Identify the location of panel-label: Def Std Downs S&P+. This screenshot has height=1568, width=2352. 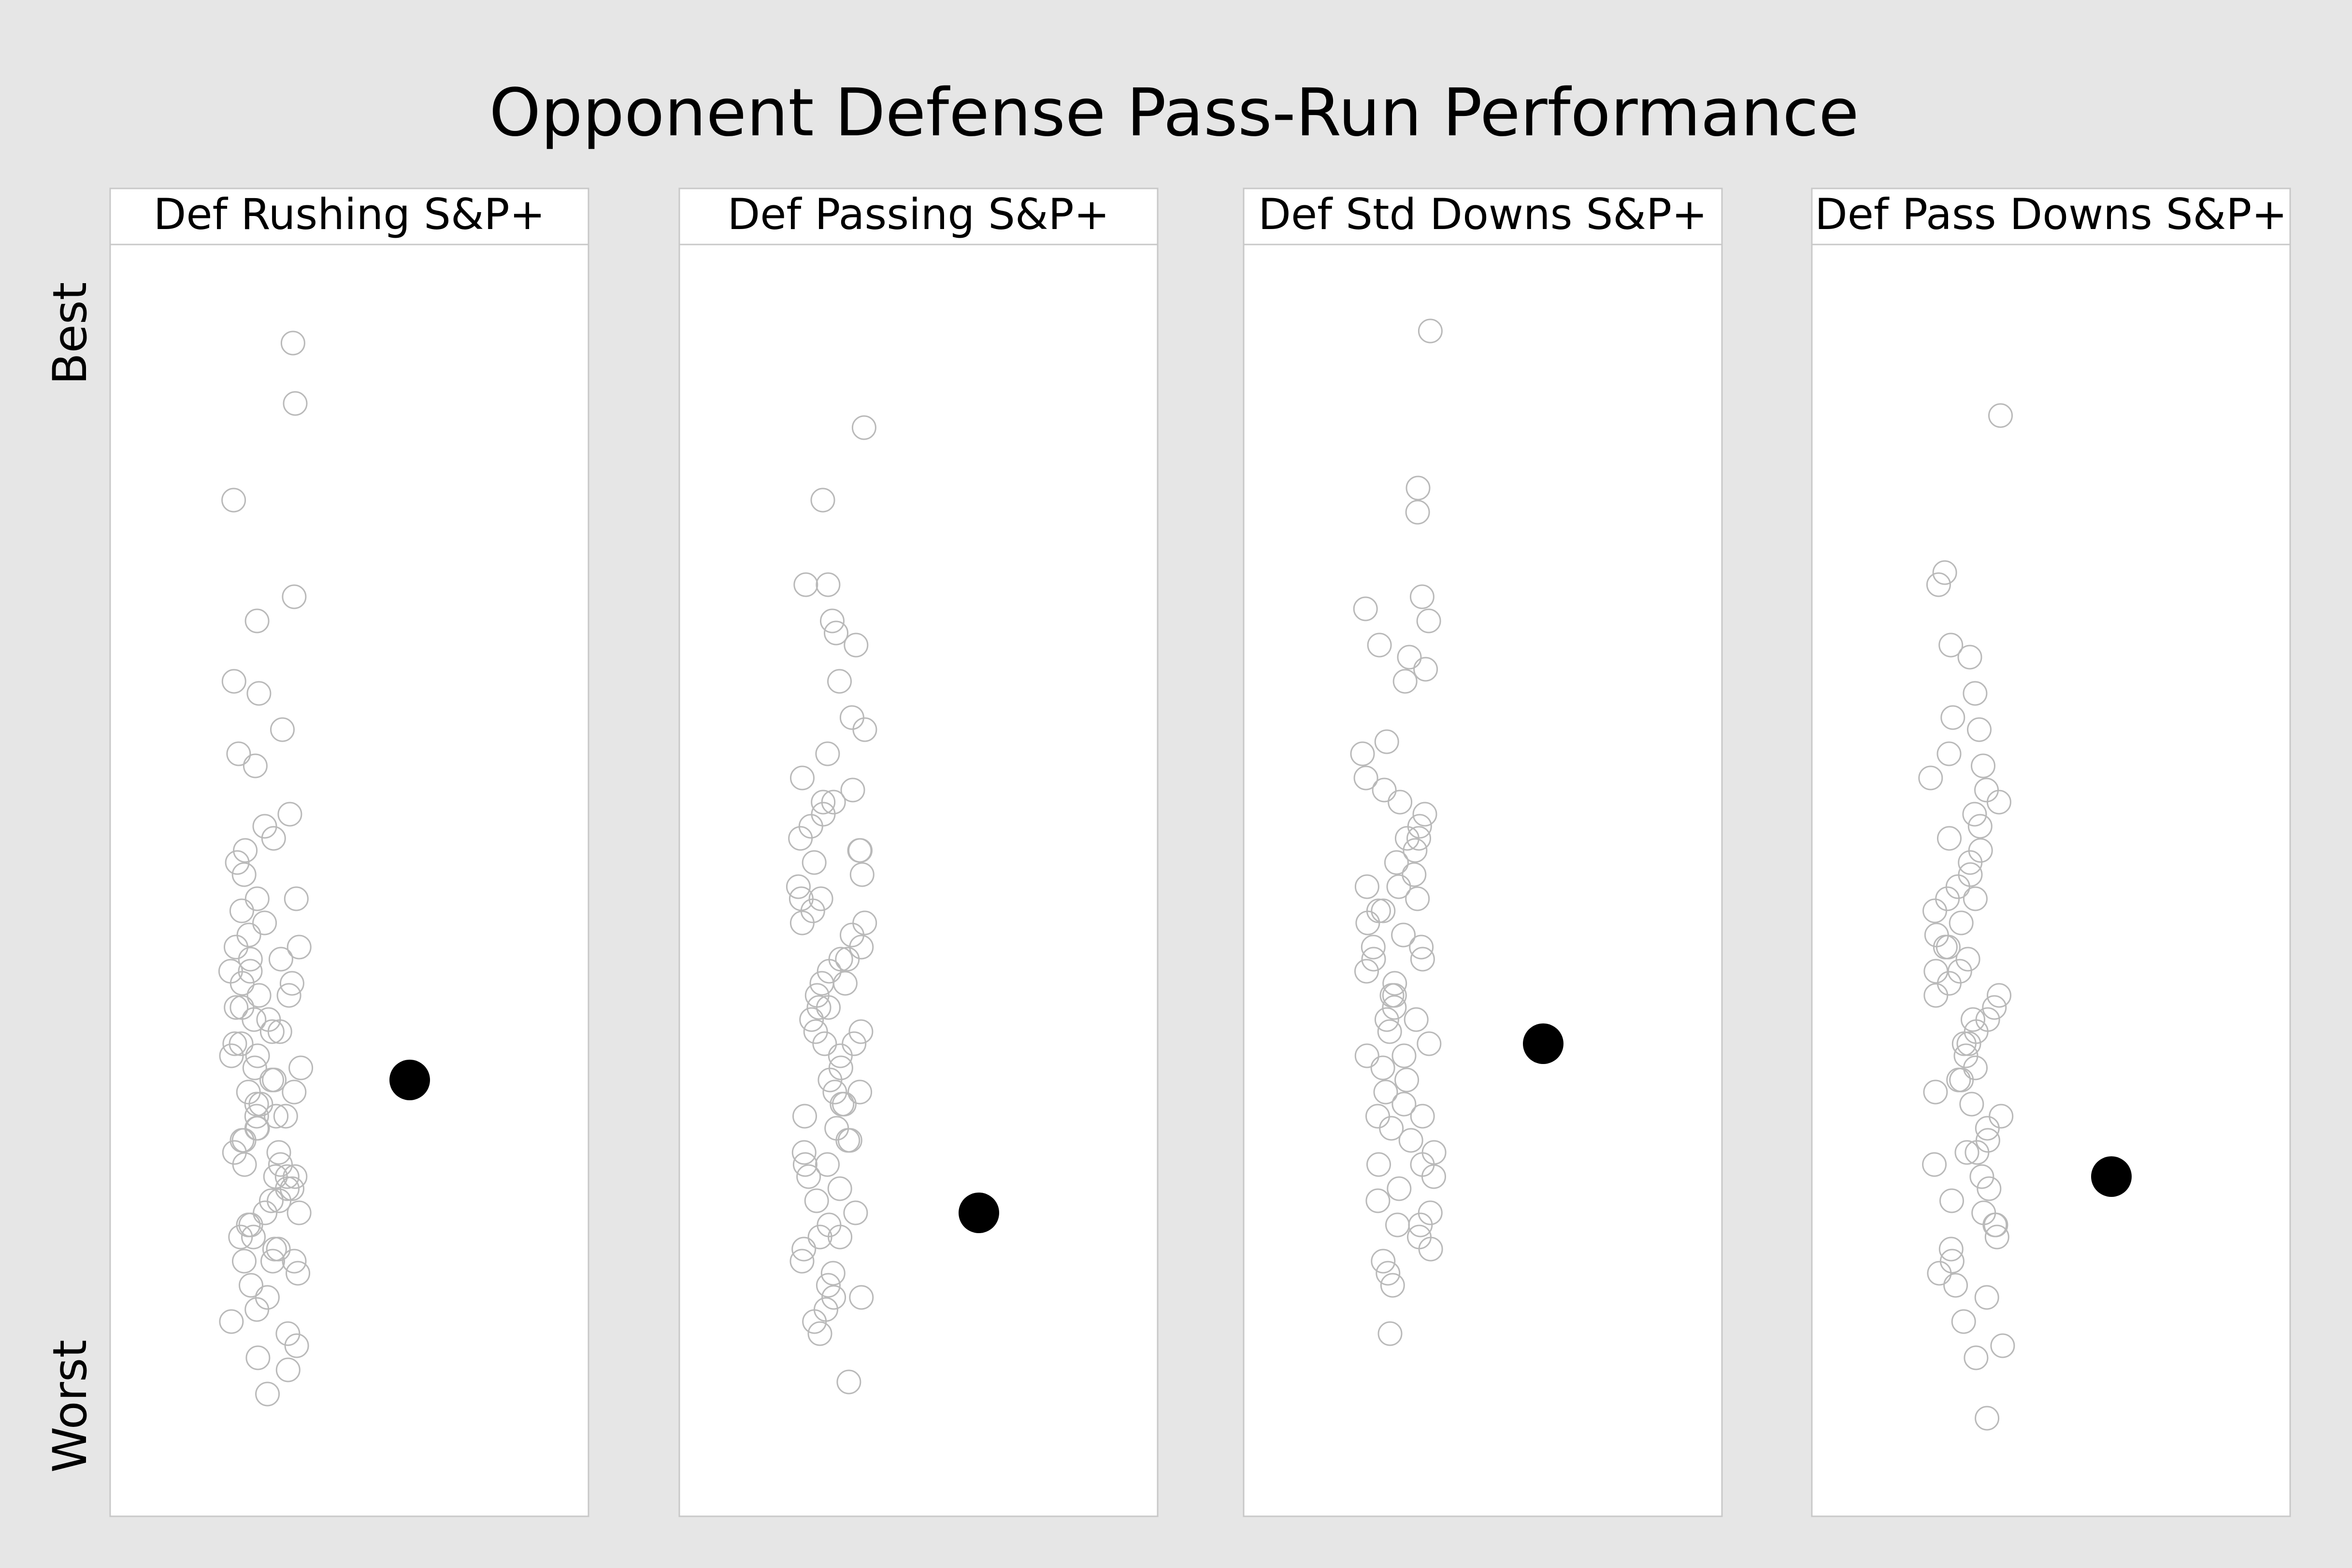
(1482, 214).